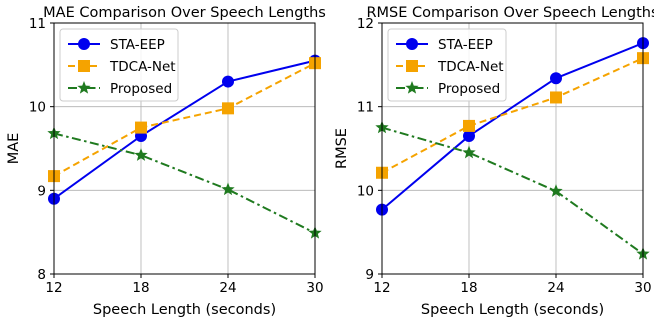  What do you see at coordinates (184, 13) in the screenshot?
I see `chart-title: MAE Comparison Over Speech Lengths` at bounding box center [184, 13].